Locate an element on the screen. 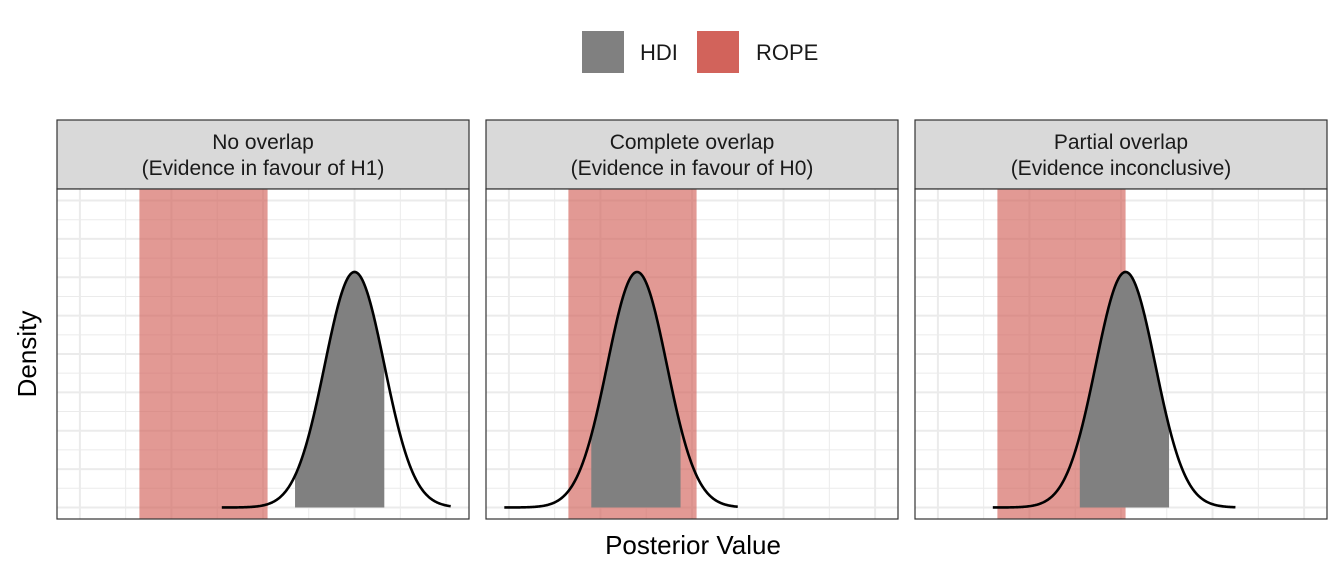  y-axis-title: Density is located at coordinates (27, 354).